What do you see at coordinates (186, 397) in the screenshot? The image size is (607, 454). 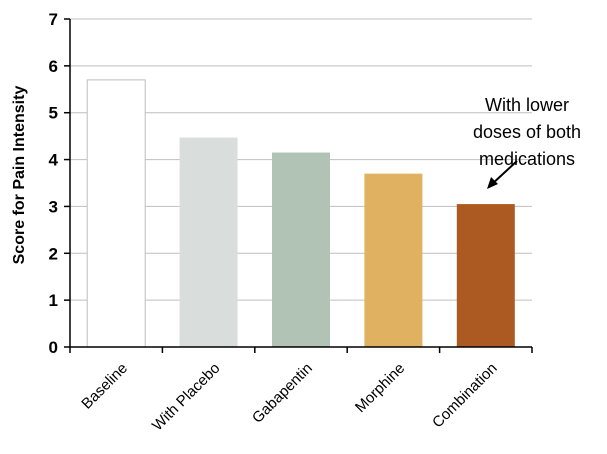 I see `x-tick-label: With Placebo` at bounding box center [186, 397].